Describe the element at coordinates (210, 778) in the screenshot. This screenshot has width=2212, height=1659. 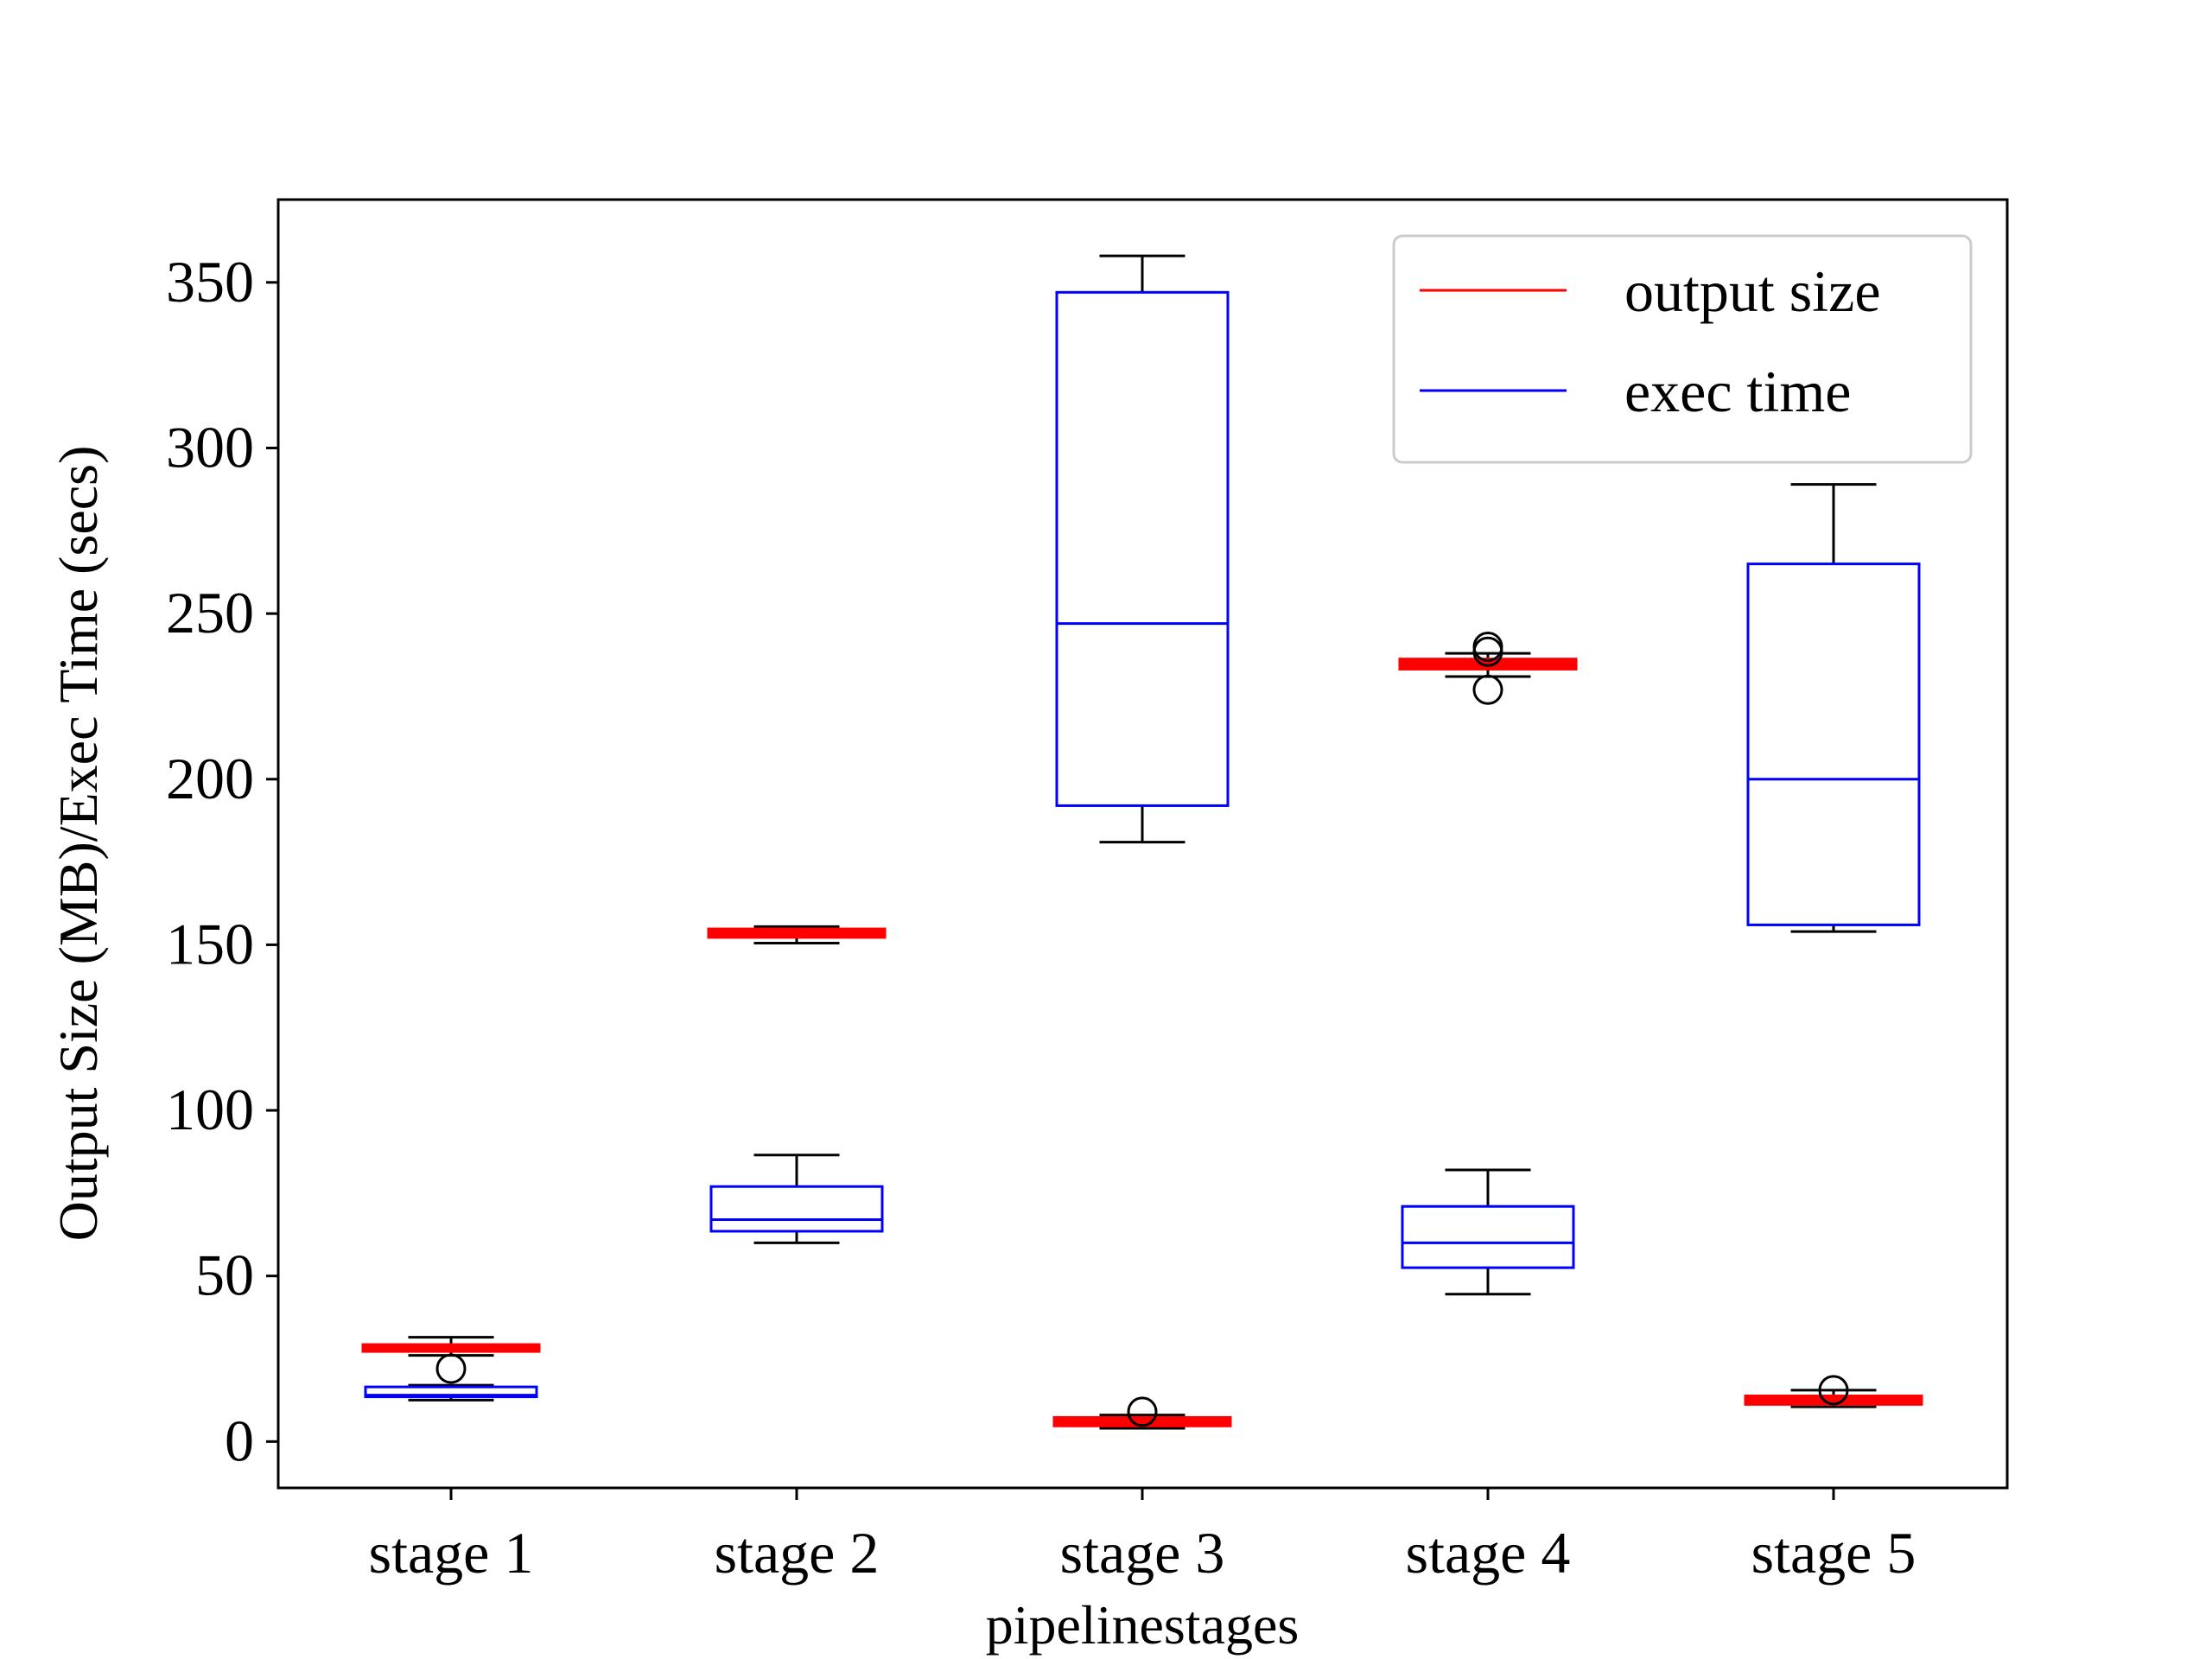
I see `y-tick-label: 200` at that location.